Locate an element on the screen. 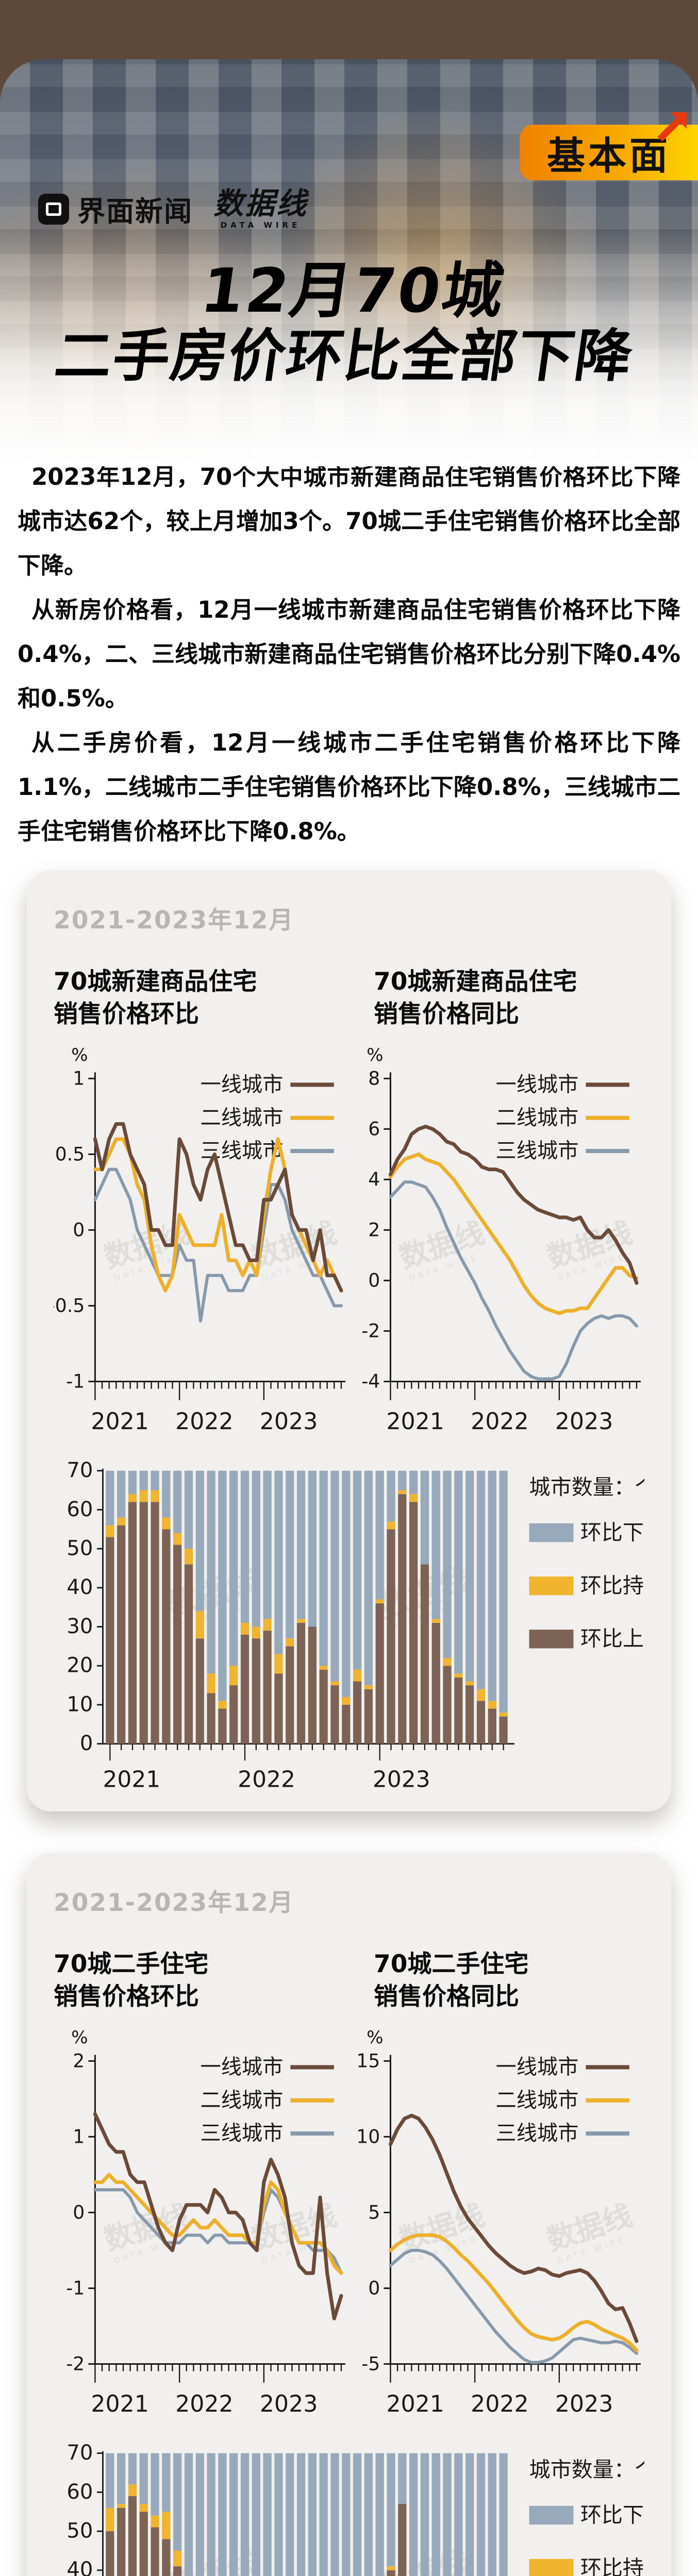  datawire-logo-text: 数据线 is located at coordinates (260, 203).